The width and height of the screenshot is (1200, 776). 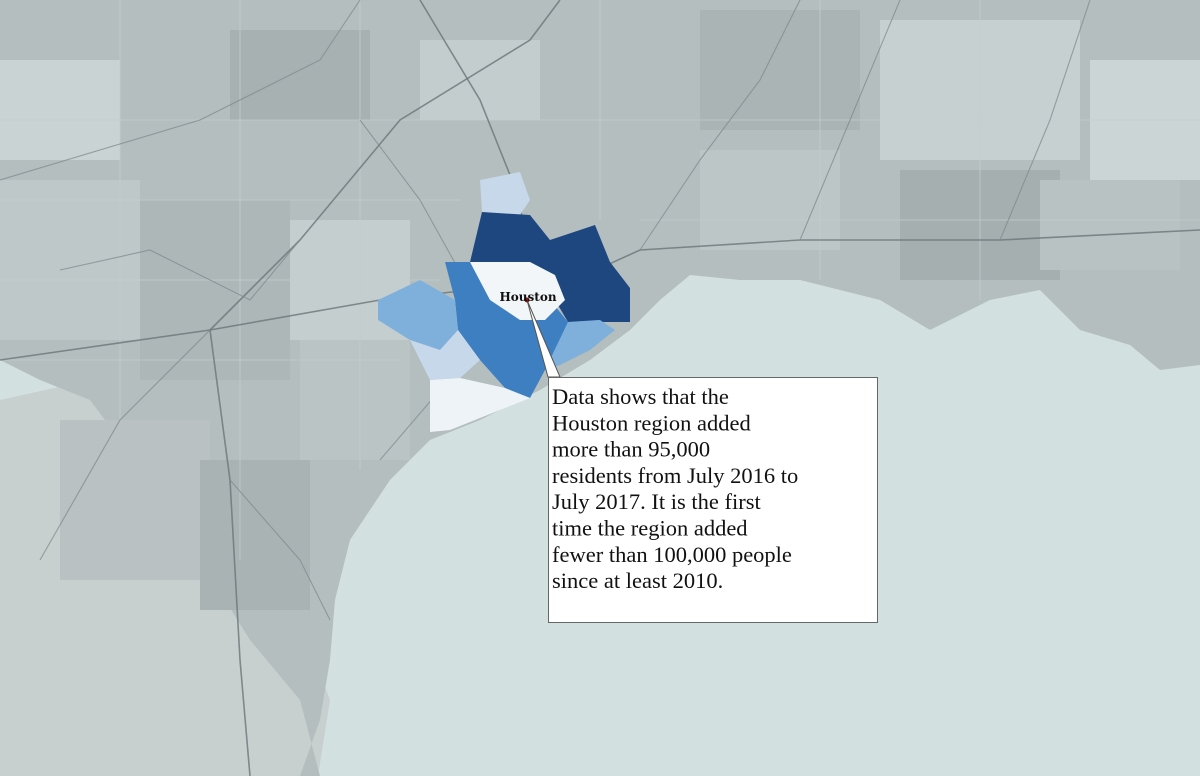 What do you see at coordinates (640, 396) in the screenshot?
I see `callout-line: Data shows that the` at bounding box center [640, 396].